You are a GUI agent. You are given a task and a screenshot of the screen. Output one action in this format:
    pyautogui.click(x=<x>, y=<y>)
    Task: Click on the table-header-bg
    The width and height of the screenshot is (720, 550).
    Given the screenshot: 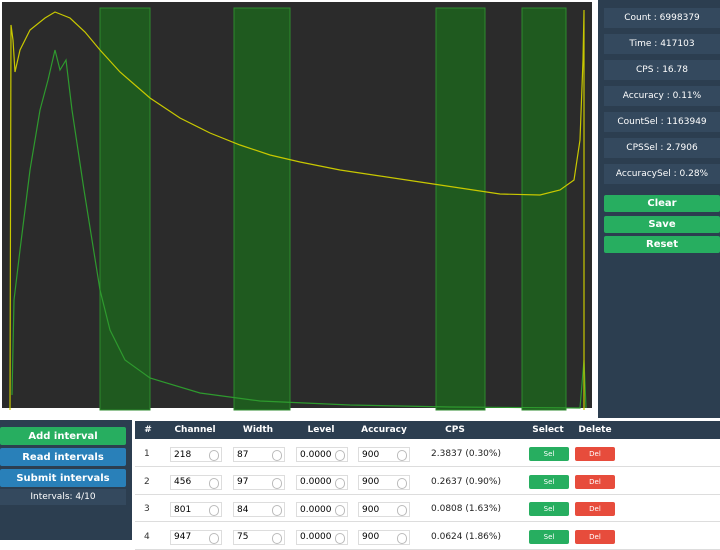 What is the action you would take?
    pyautogui.click(x=427, y=430)
    